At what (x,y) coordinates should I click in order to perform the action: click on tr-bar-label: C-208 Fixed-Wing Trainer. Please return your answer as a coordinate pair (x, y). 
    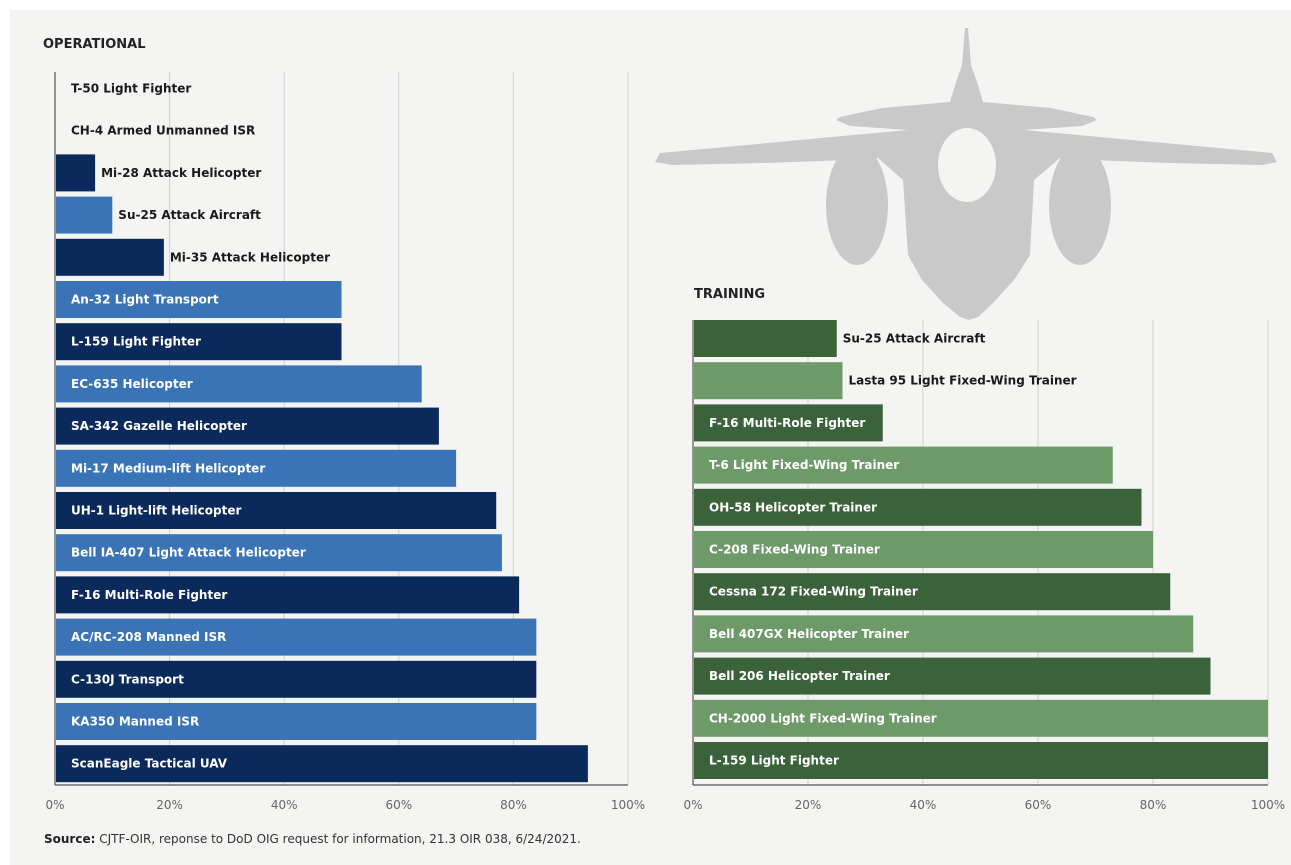
    Looking at the image, I should click on (794, 550).